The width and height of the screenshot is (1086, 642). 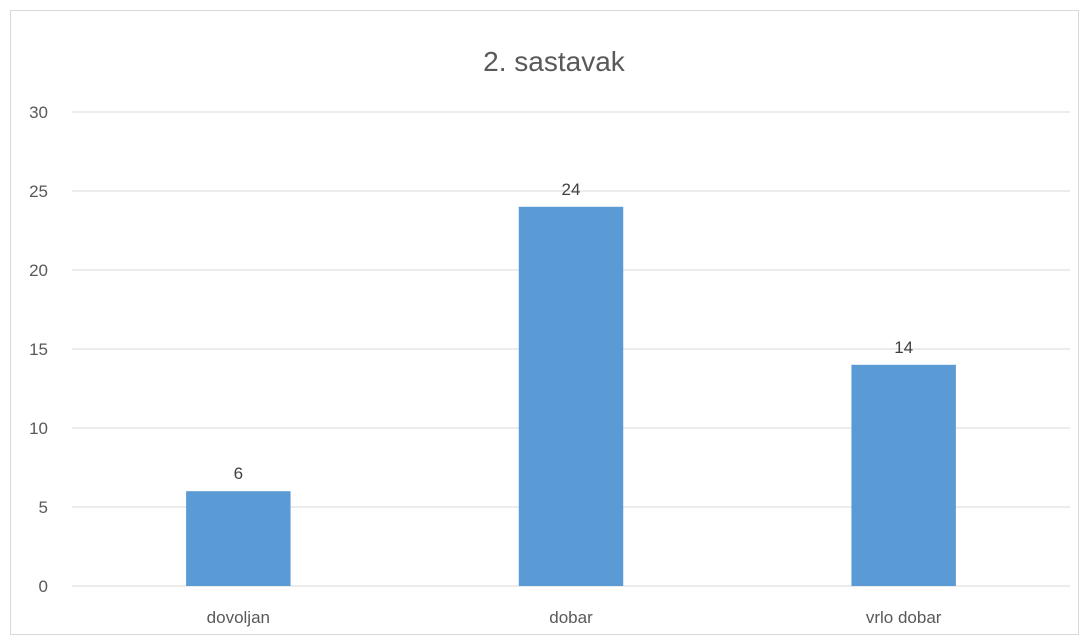 What do you see at coordinates (38, 112) in the screenshot?
I see `y-tick-label: 30` at bounding box center [38, 112].